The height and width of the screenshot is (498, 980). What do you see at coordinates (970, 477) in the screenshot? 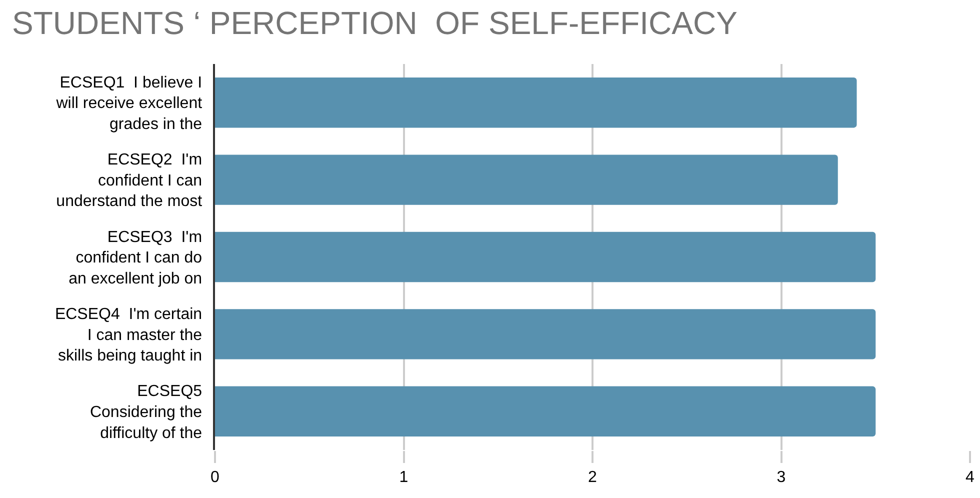
I see `x-tick-label: 4` at bounding box center [970, 477].